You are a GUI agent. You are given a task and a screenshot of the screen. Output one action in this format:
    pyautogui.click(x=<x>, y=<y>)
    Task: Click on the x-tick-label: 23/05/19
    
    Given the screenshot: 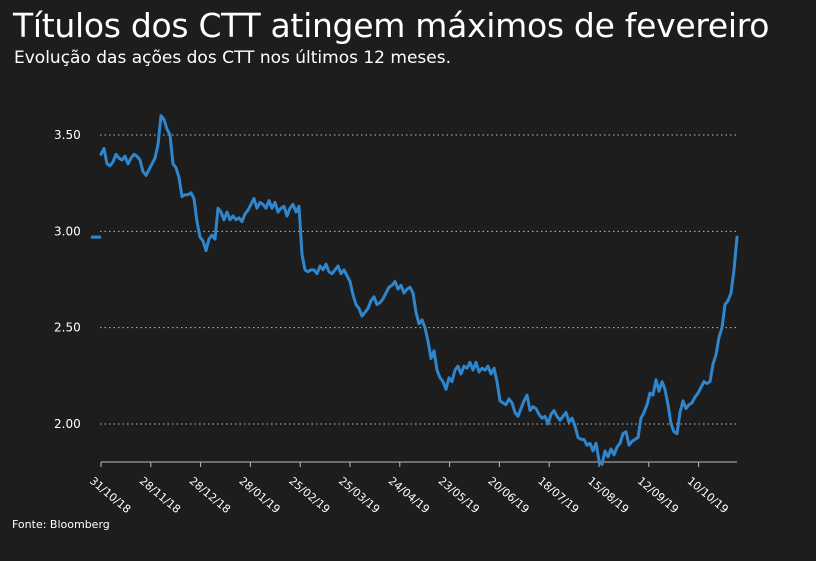 What is the action you would take?
    pyautogui.click(x=459, y=495)
    